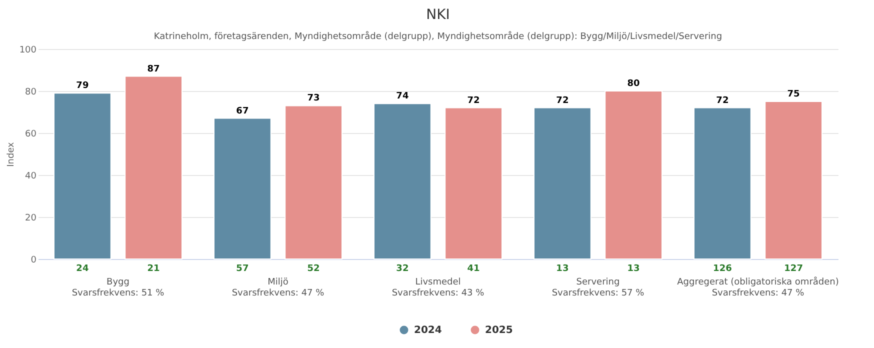  I want to click on text: 126, so click(722, 269).